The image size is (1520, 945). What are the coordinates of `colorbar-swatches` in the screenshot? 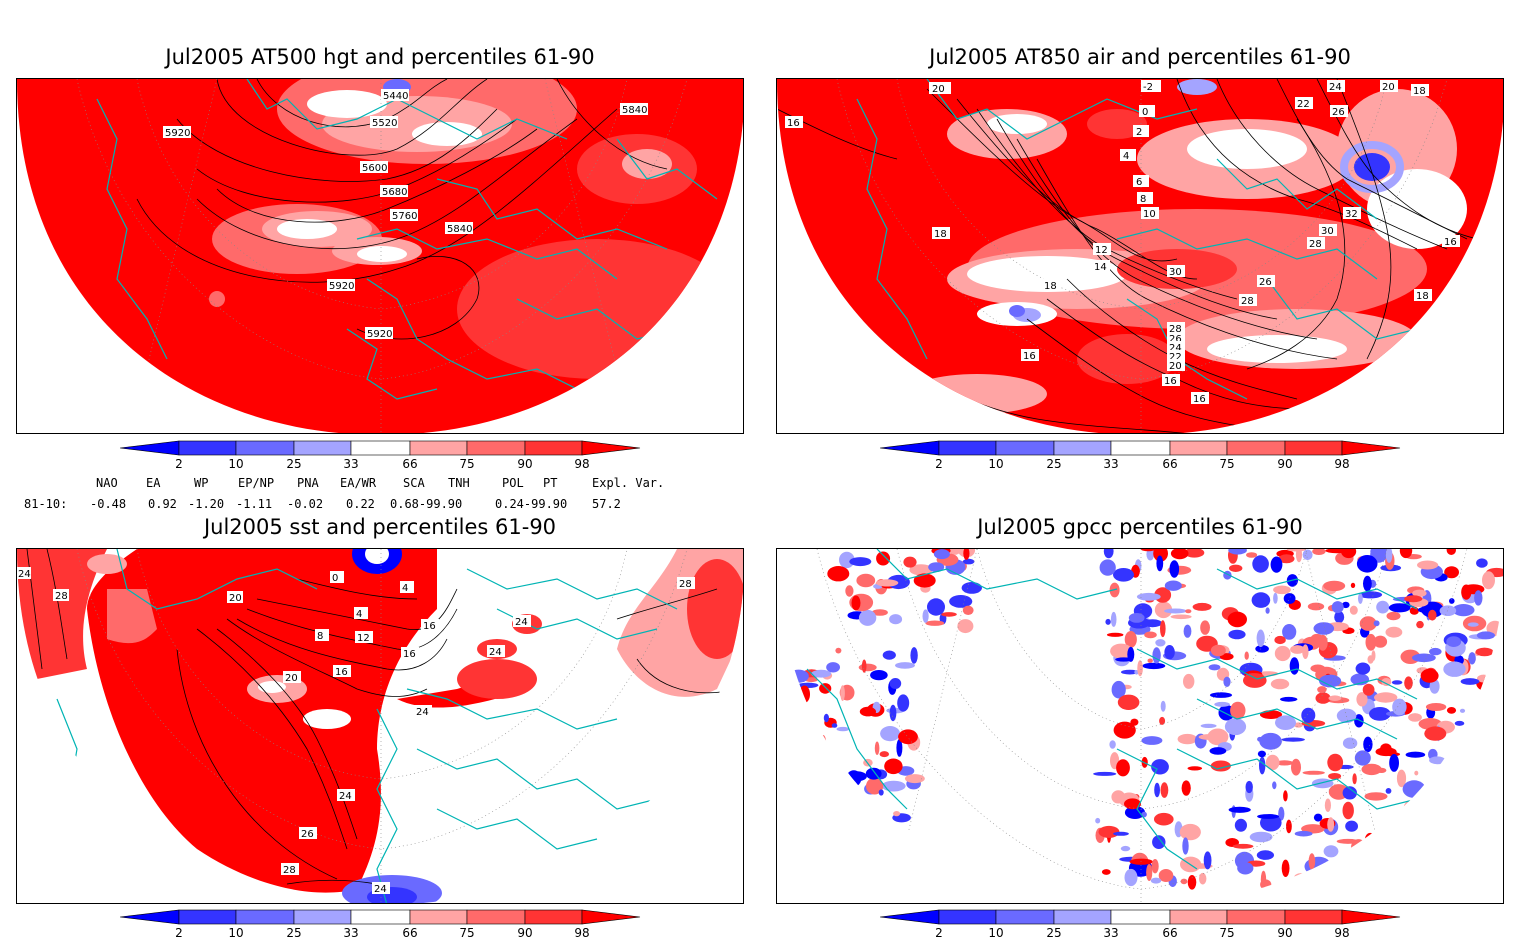 It's located at (1140, 448).